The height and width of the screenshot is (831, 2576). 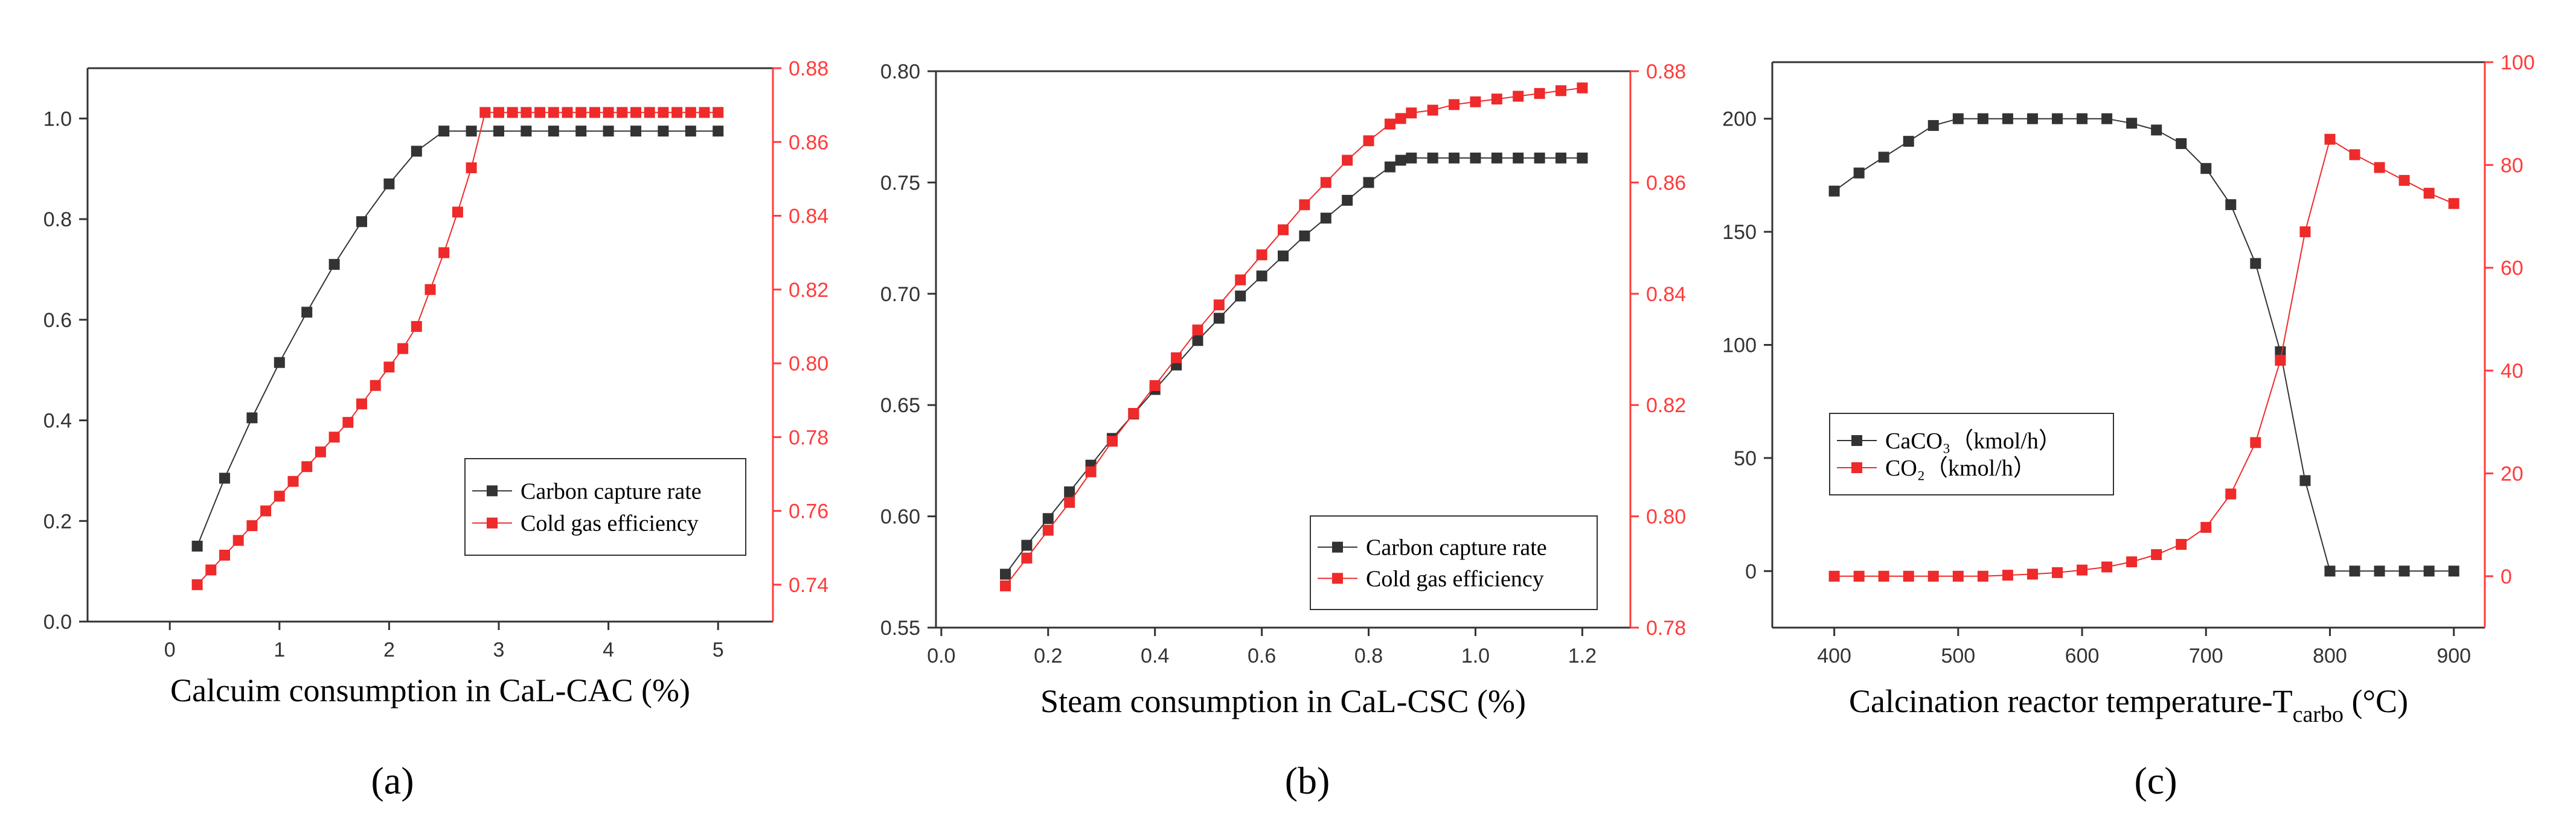 I want to click on legend-box, so click(x=1454, y=562).